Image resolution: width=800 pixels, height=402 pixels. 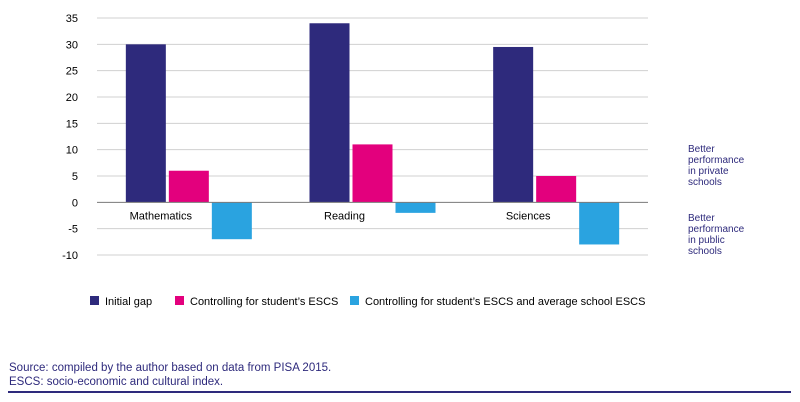 What do you see at coordinates (399, 392) in the screenshot?
I see `footer-rule` at bounding box center [399, 392].